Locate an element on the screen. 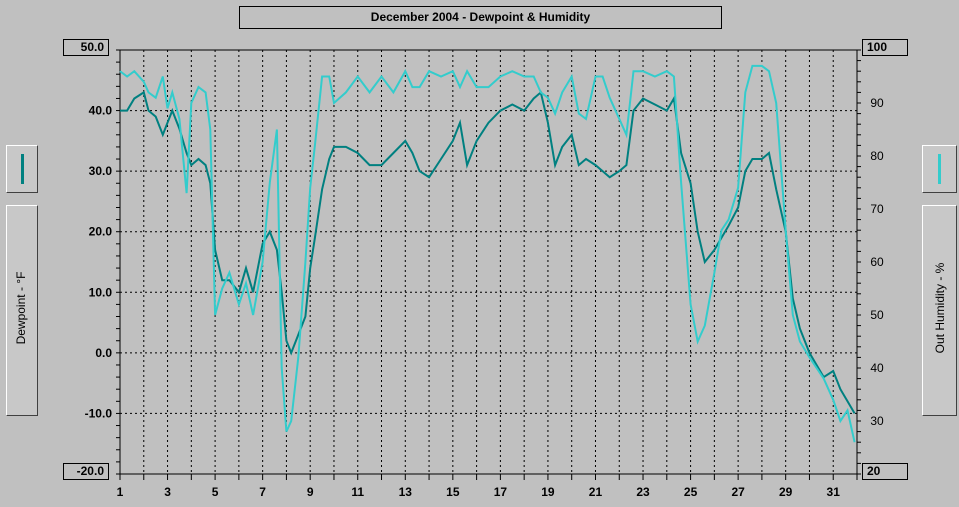 This screenshot has width=959, height=507. right-axis-min-label: 20 is located at coordinates (885, 471).